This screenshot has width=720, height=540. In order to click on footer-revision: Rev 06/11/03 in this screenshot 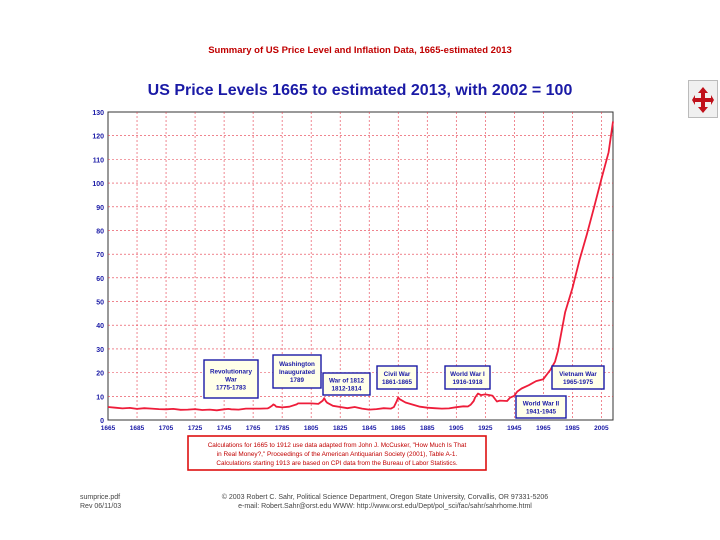, I will do `click(101, 506)`.